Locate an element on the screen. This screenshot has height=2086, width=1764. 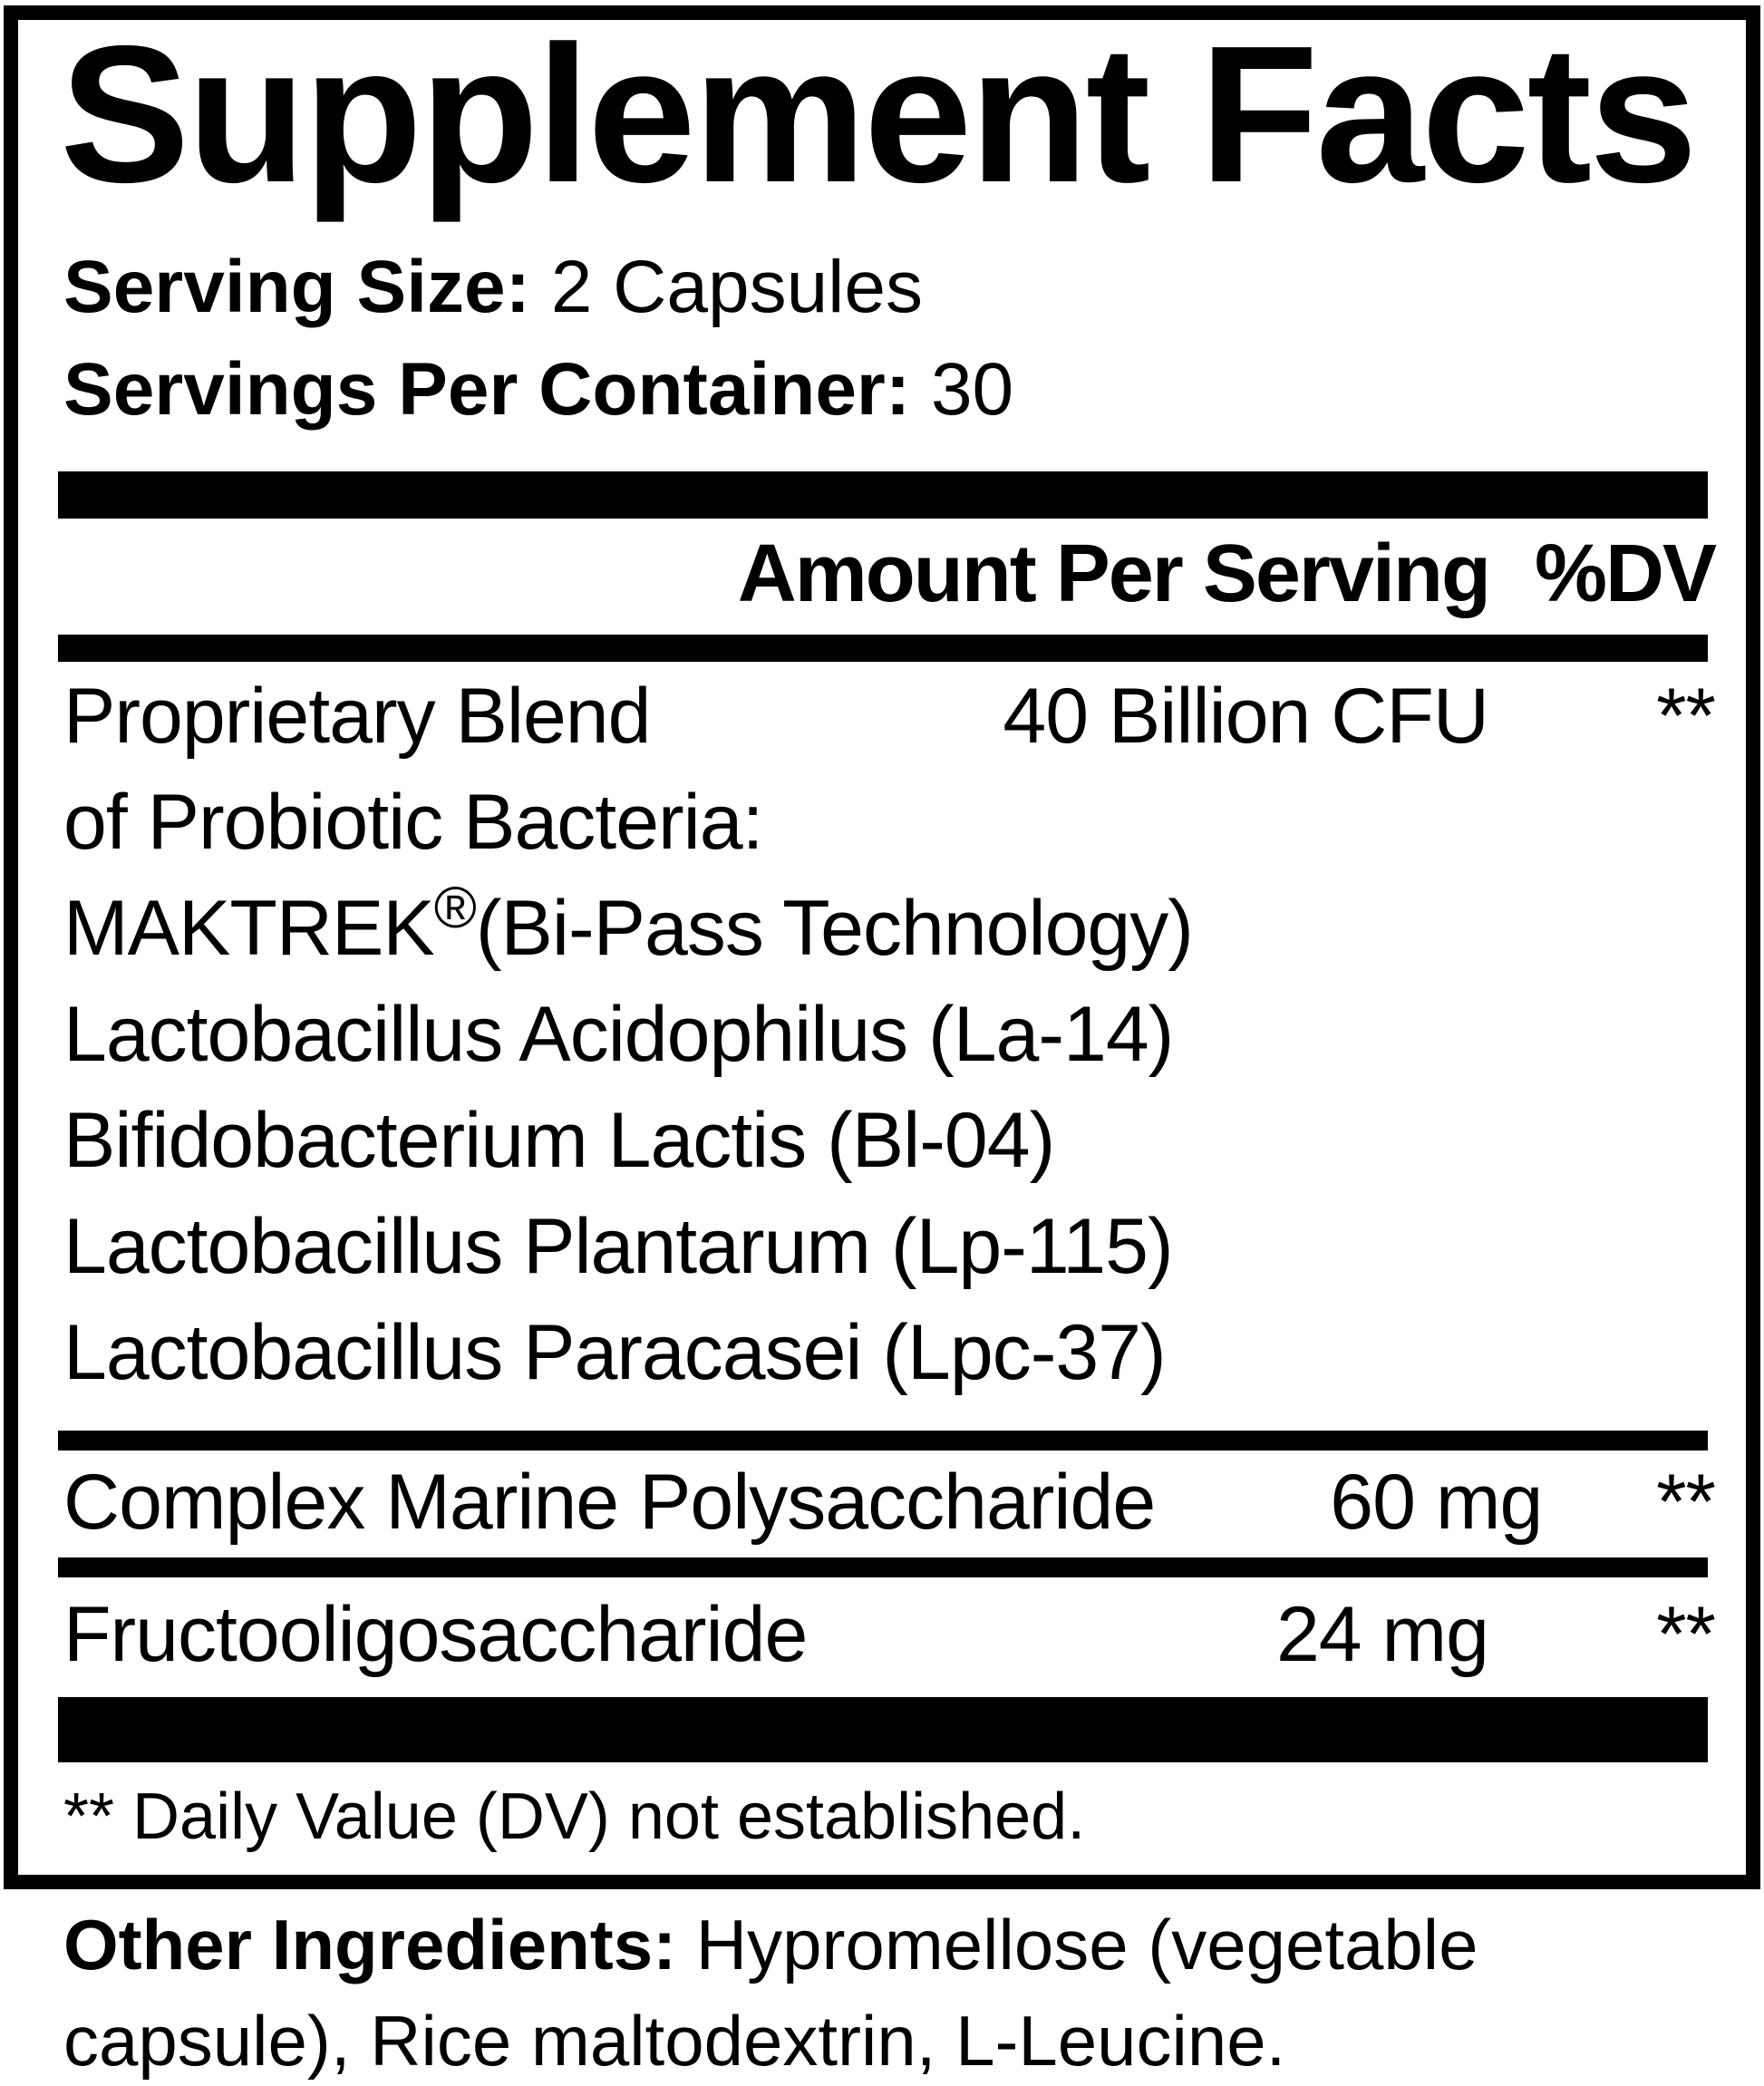
blend-line-maktrek: MAKTREK®(Bi-Pass Technology) is located at coordinates (889, 929).